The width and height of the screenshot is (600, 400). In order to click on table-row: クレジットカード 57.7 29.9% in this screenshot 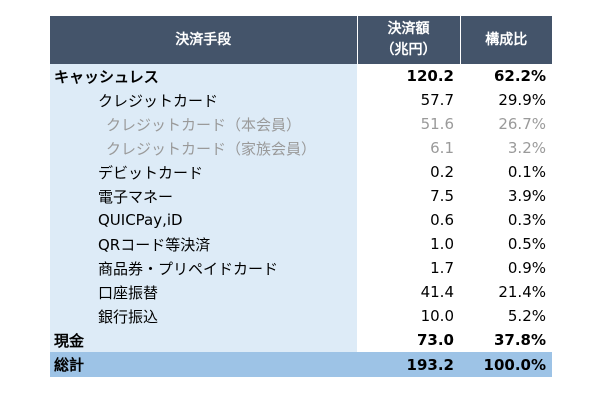, I will do `click(301, 100)`.